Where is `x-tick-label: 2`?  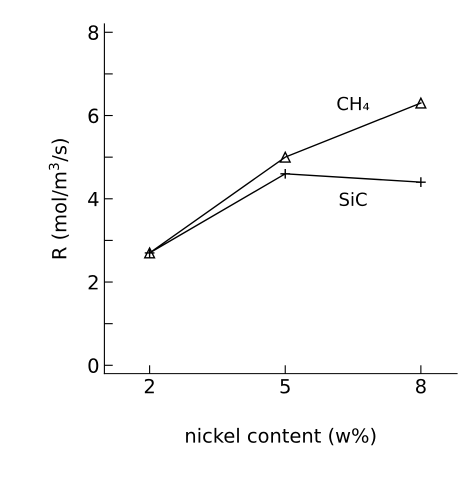 x-tick-label: 2 is located at coordinates (149, 386).